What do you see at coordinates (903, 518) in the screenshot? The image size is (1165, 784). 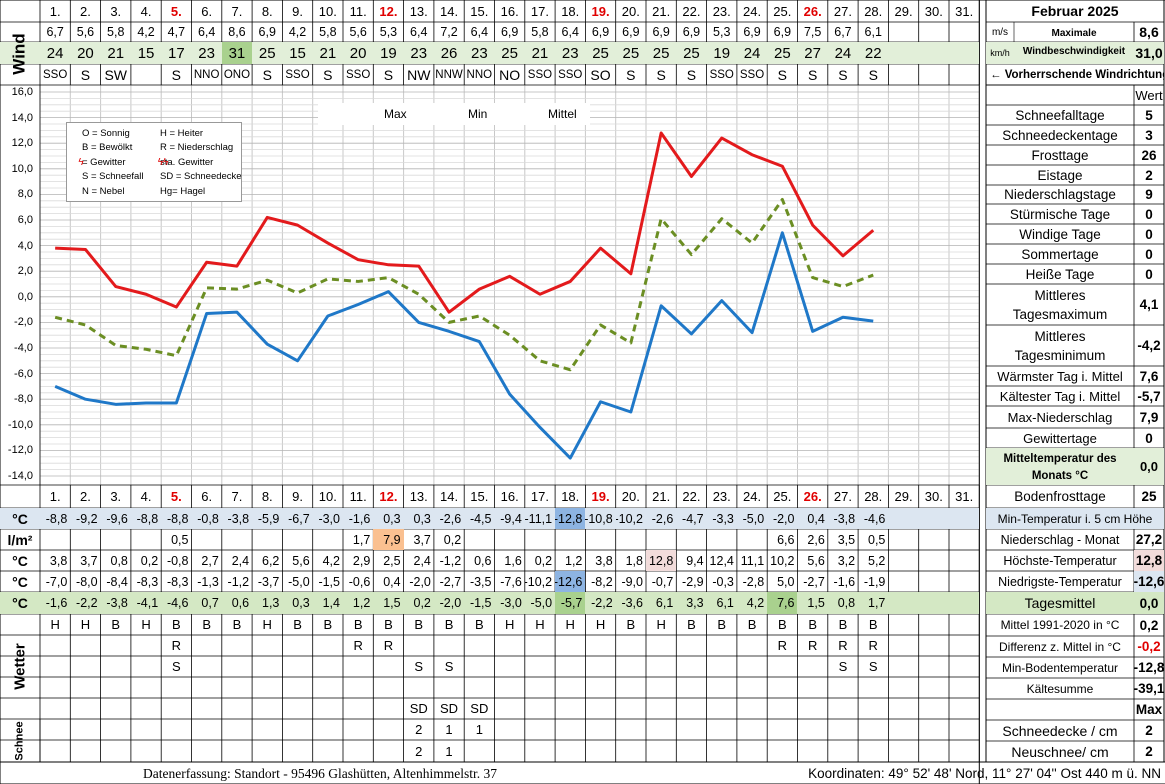 I see `boden-value` at bounding box center [903, 518].